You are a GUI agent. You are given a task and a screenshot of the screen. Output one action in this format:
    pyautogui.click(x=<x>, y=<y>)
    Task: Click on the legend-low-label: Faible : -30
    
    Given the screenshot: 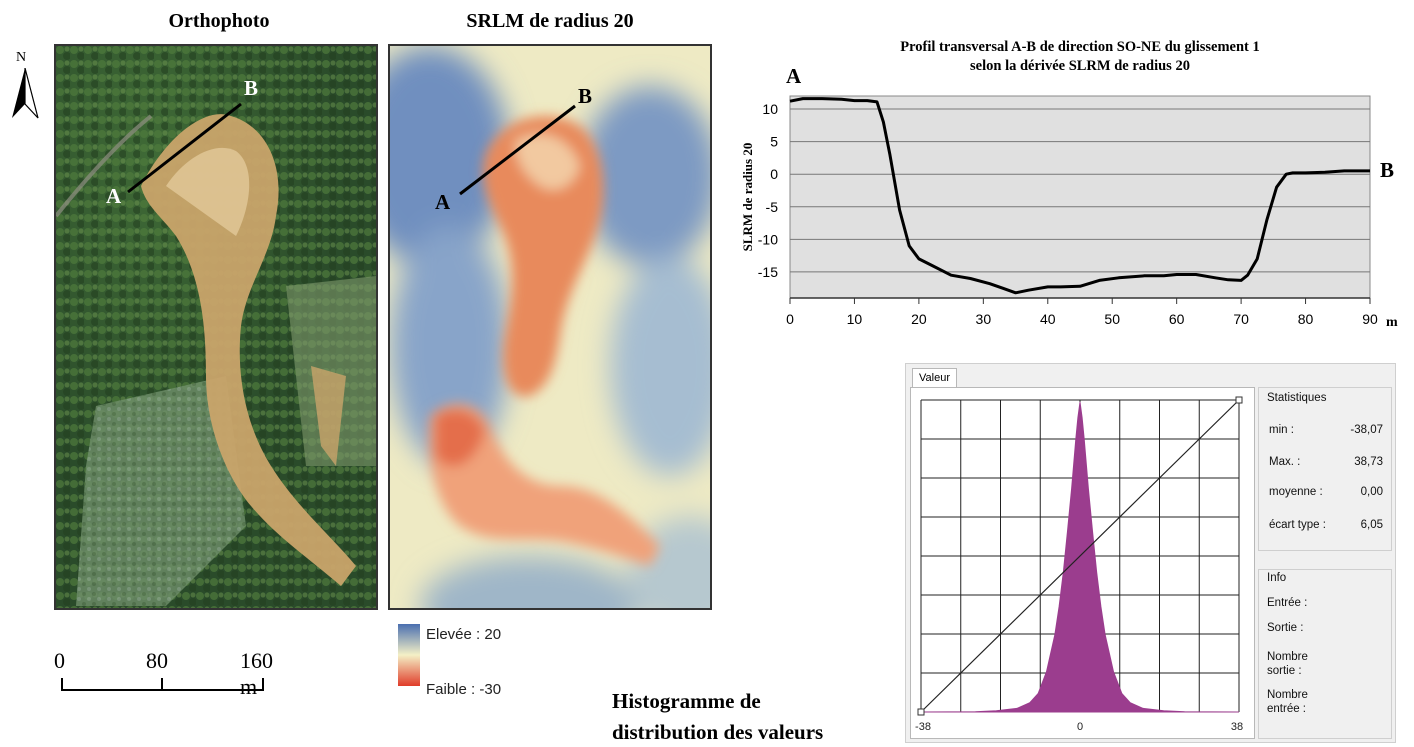 What is the action you would take?
    pyautogui.click(x=464, y=689)
    